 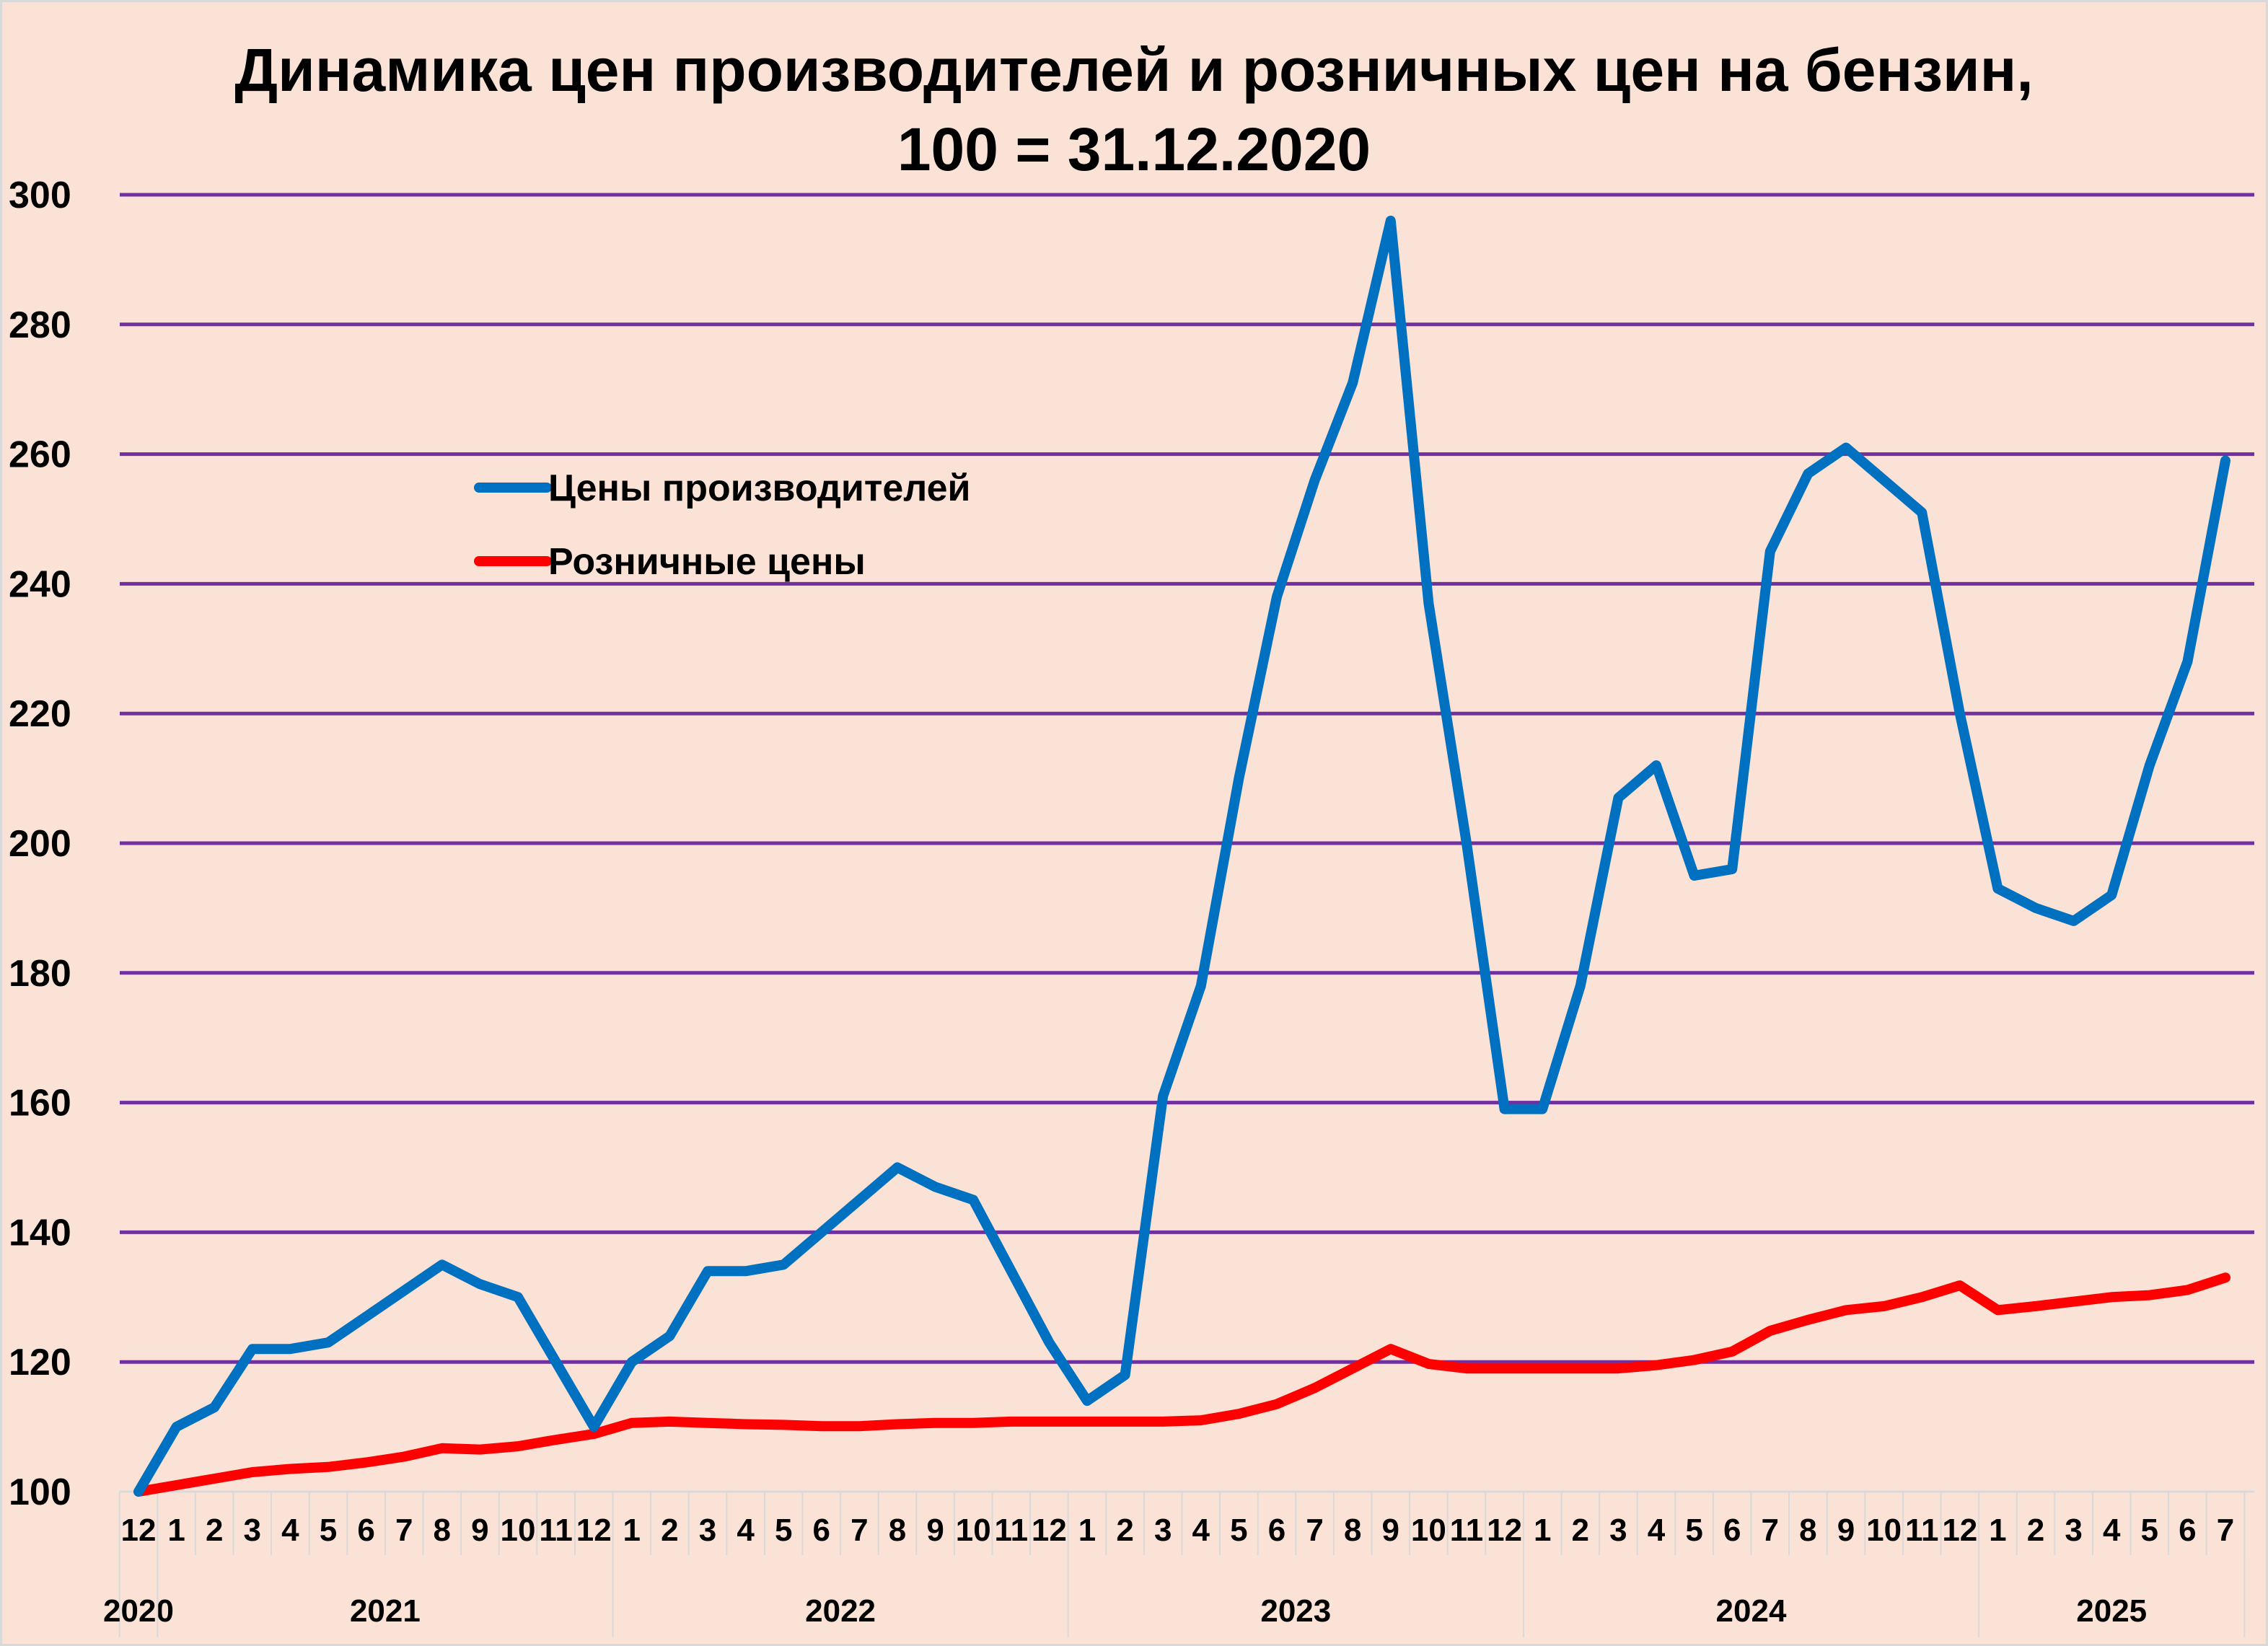 I want to click on legend: Цены производителей Розничные цены, so click(x=722, y=525).